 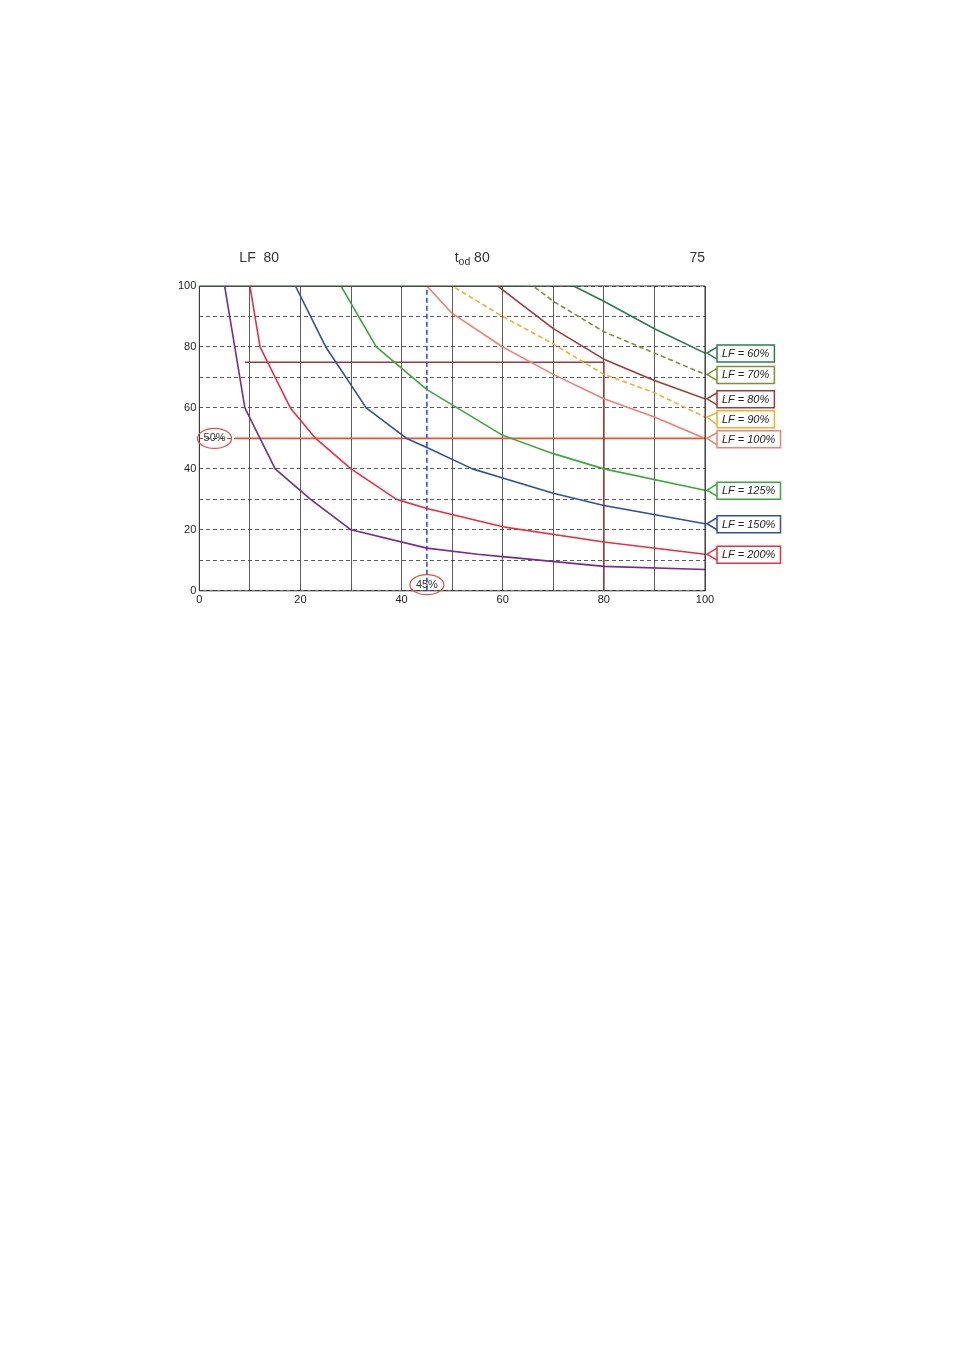 I want to click on legend-label: LF = 60%, so click(x=746, y=353).